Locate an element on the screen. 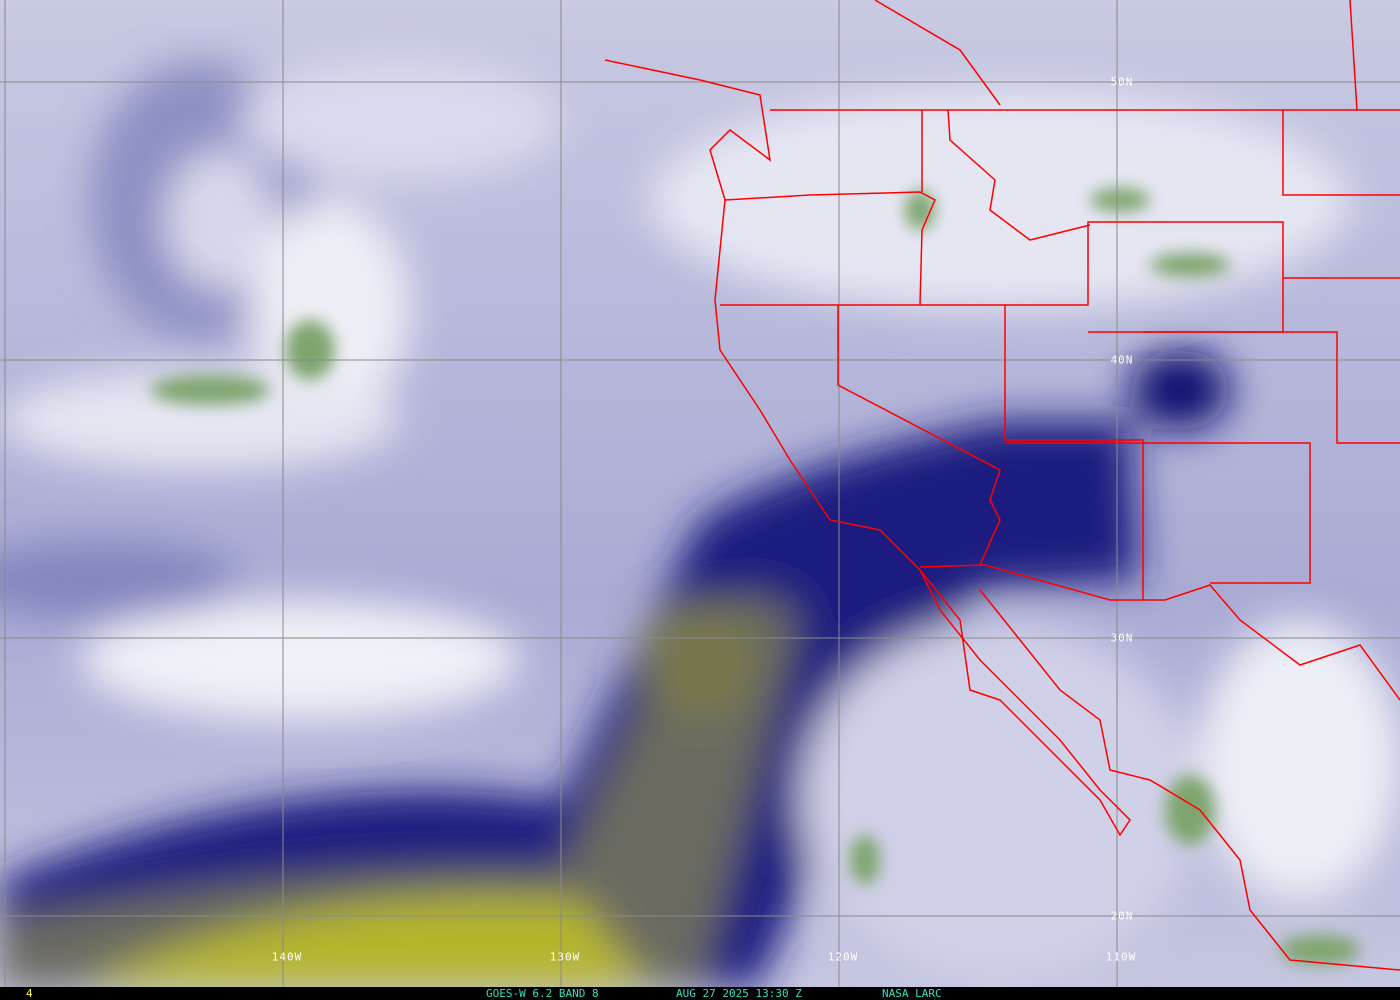  lat-label-50n: 50N is located at coordinates (1122, 82).